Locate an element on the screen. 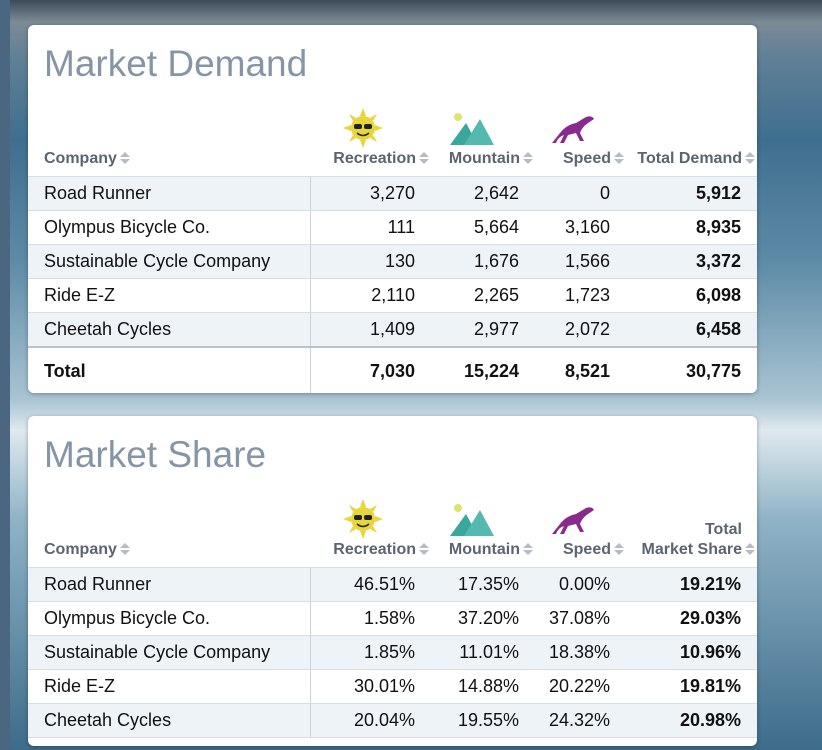  cell-value: 19.21% is located at coordinates (710, 584).